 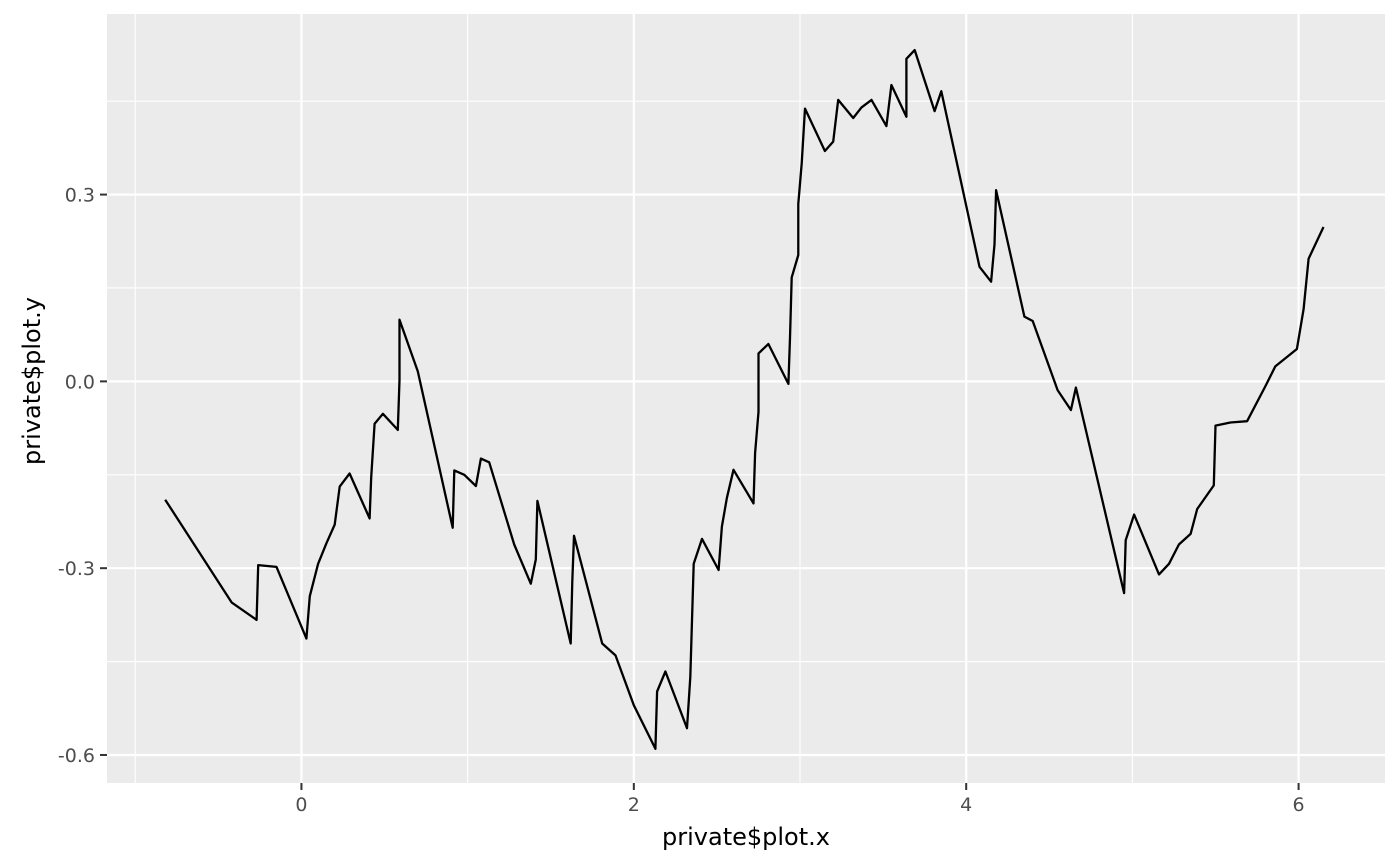 What do you see at coordinates (76, 756) in the screenshot?
I see `y-tick-label: -0.6` at bounding box center [76, 756].